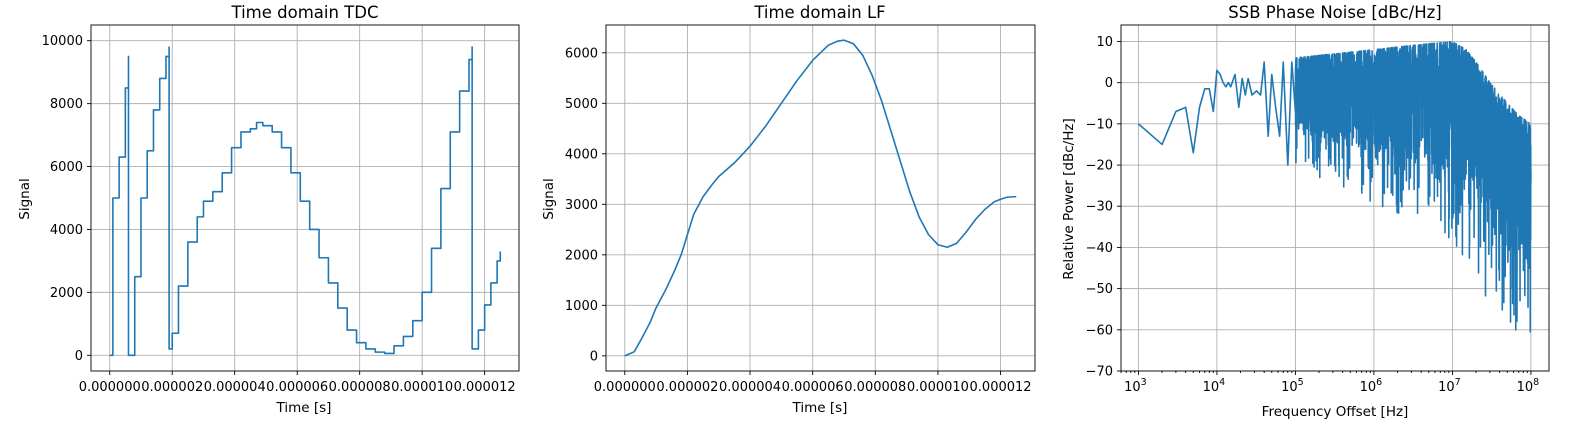  What do you see at coordinates (1099, 330) in the screenshot?
I see `y-tick-label: −60` at bounding box center [1099, 330].